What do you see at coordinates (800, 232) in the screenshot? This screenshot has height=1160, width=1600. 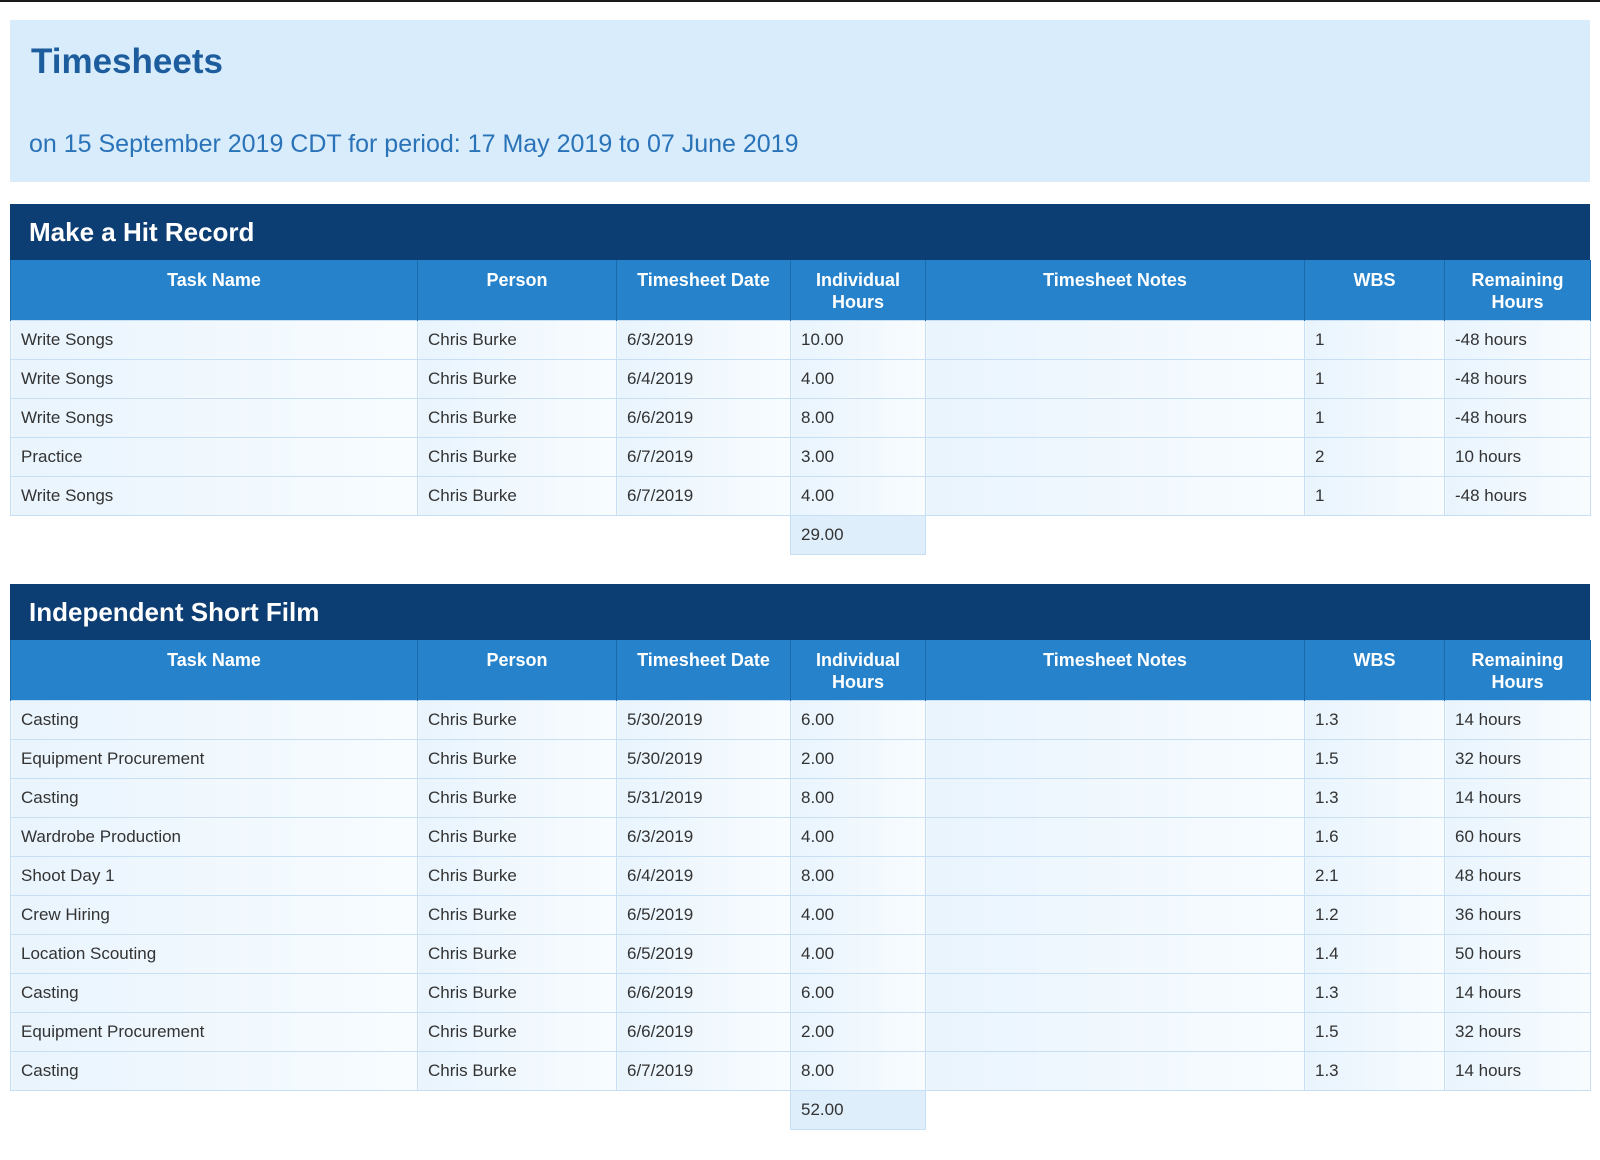 I see `project-title: Make a Hit Record` at bounding box center [800, 232].